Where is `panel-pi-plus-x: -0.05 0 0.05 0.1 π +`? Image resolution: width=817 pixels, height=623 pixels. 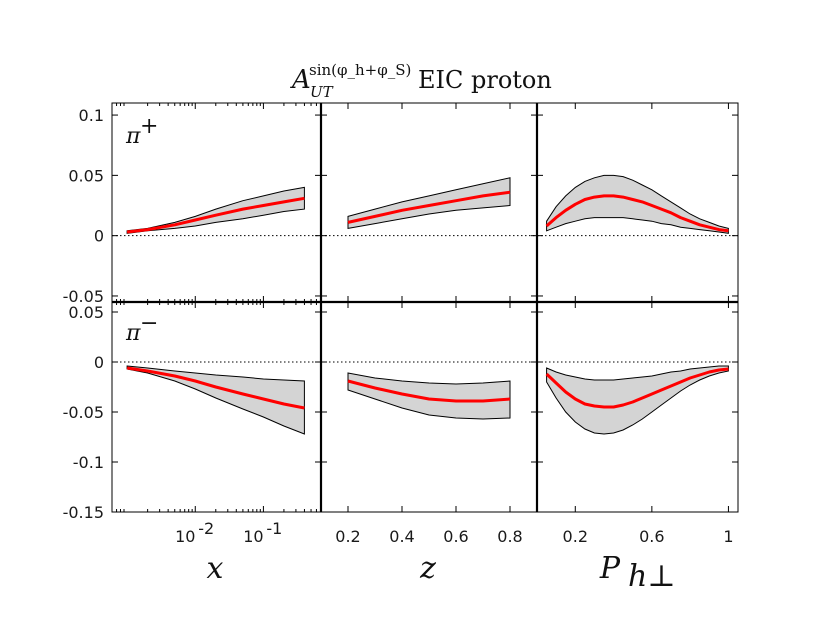 panel-pi-plus-x: -0.05 0 0.05 0.1 π + is located at coordinates (192, 204).